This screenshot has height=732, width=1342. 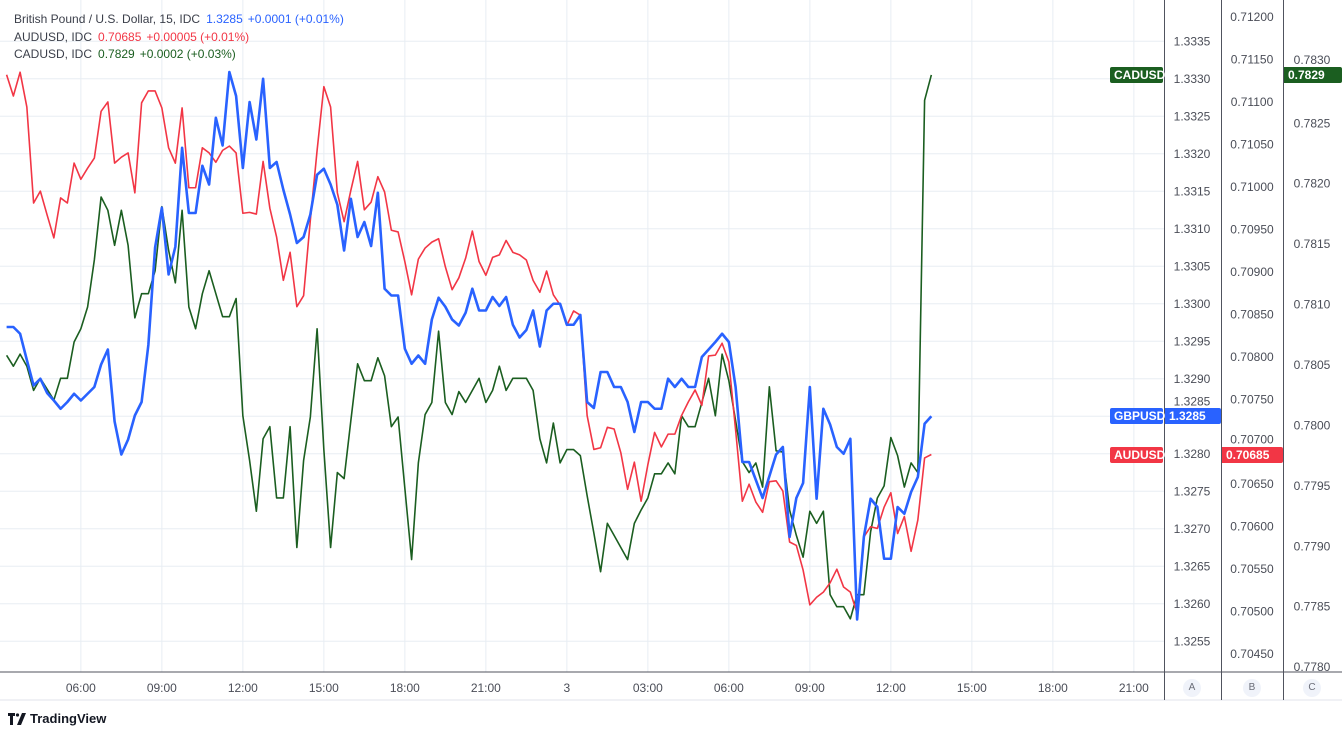 I want to click on legend-row-cadusd: CADUSD, IDC 0.7829 +0.0002 (+0.03%), so click(x=179, y=55).